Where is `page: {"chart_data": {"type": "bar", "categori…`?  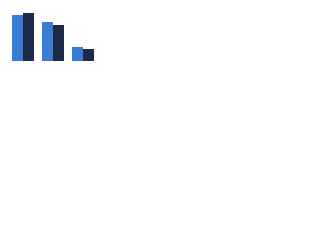 page: {"chart_data": {"type": "bar", "categori… is located at coordinates (50, 35).